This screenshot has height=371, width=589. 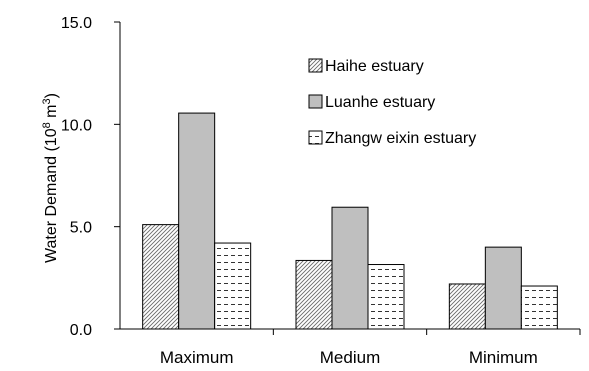 What do you see at coordinates (81, 228) in the screenshot?
I see `y-tick-label: 5.0` at bounding box center [81, 228].